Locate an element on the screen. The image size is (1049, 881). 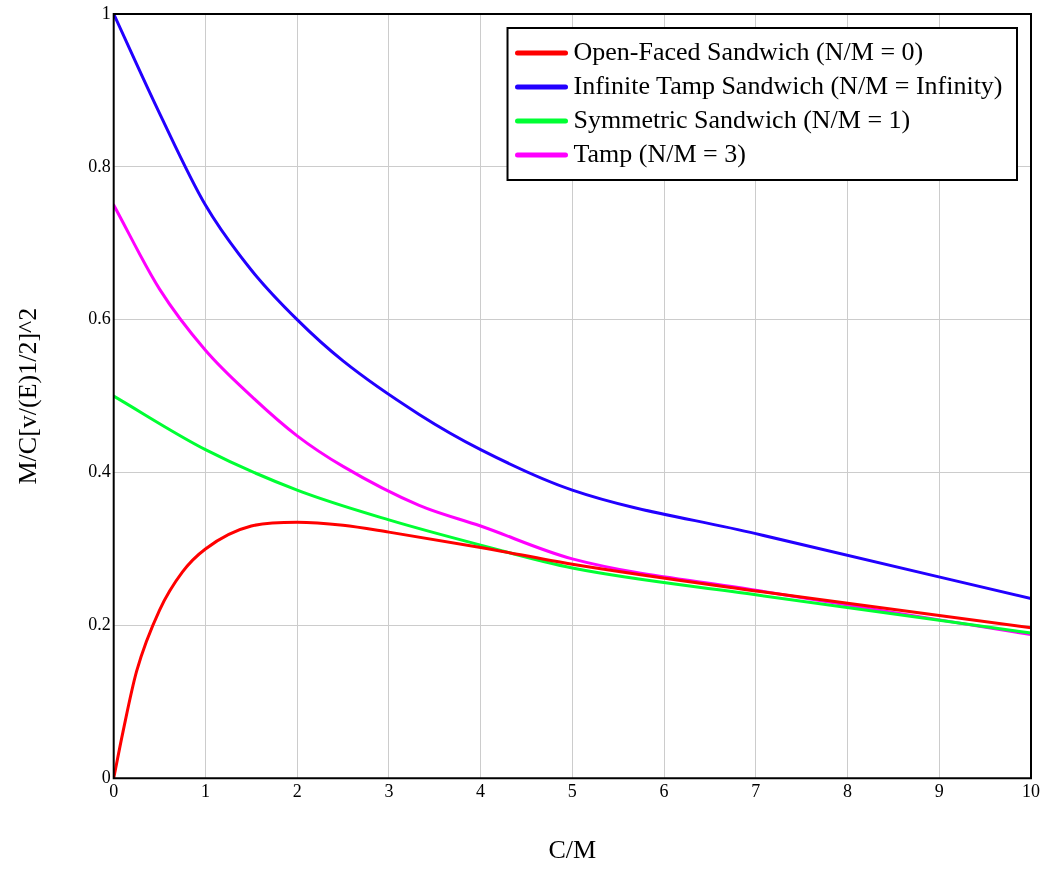
y-axis-title: M/C[v/(E)1/2]^2 is located at coordinates (28, 396).